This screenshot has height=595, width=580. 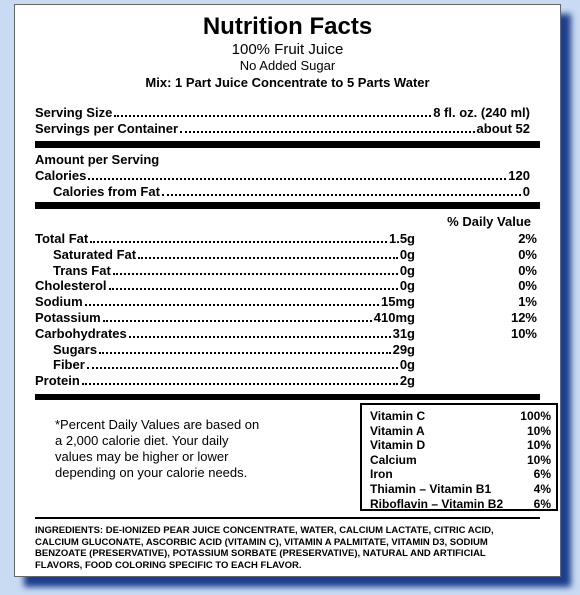 What do you see at coordinates (142, 440) in the screenshot?
I see `footnote-line: a 2,000 calorie diet. Your daily` at bounding box center [142, 440].